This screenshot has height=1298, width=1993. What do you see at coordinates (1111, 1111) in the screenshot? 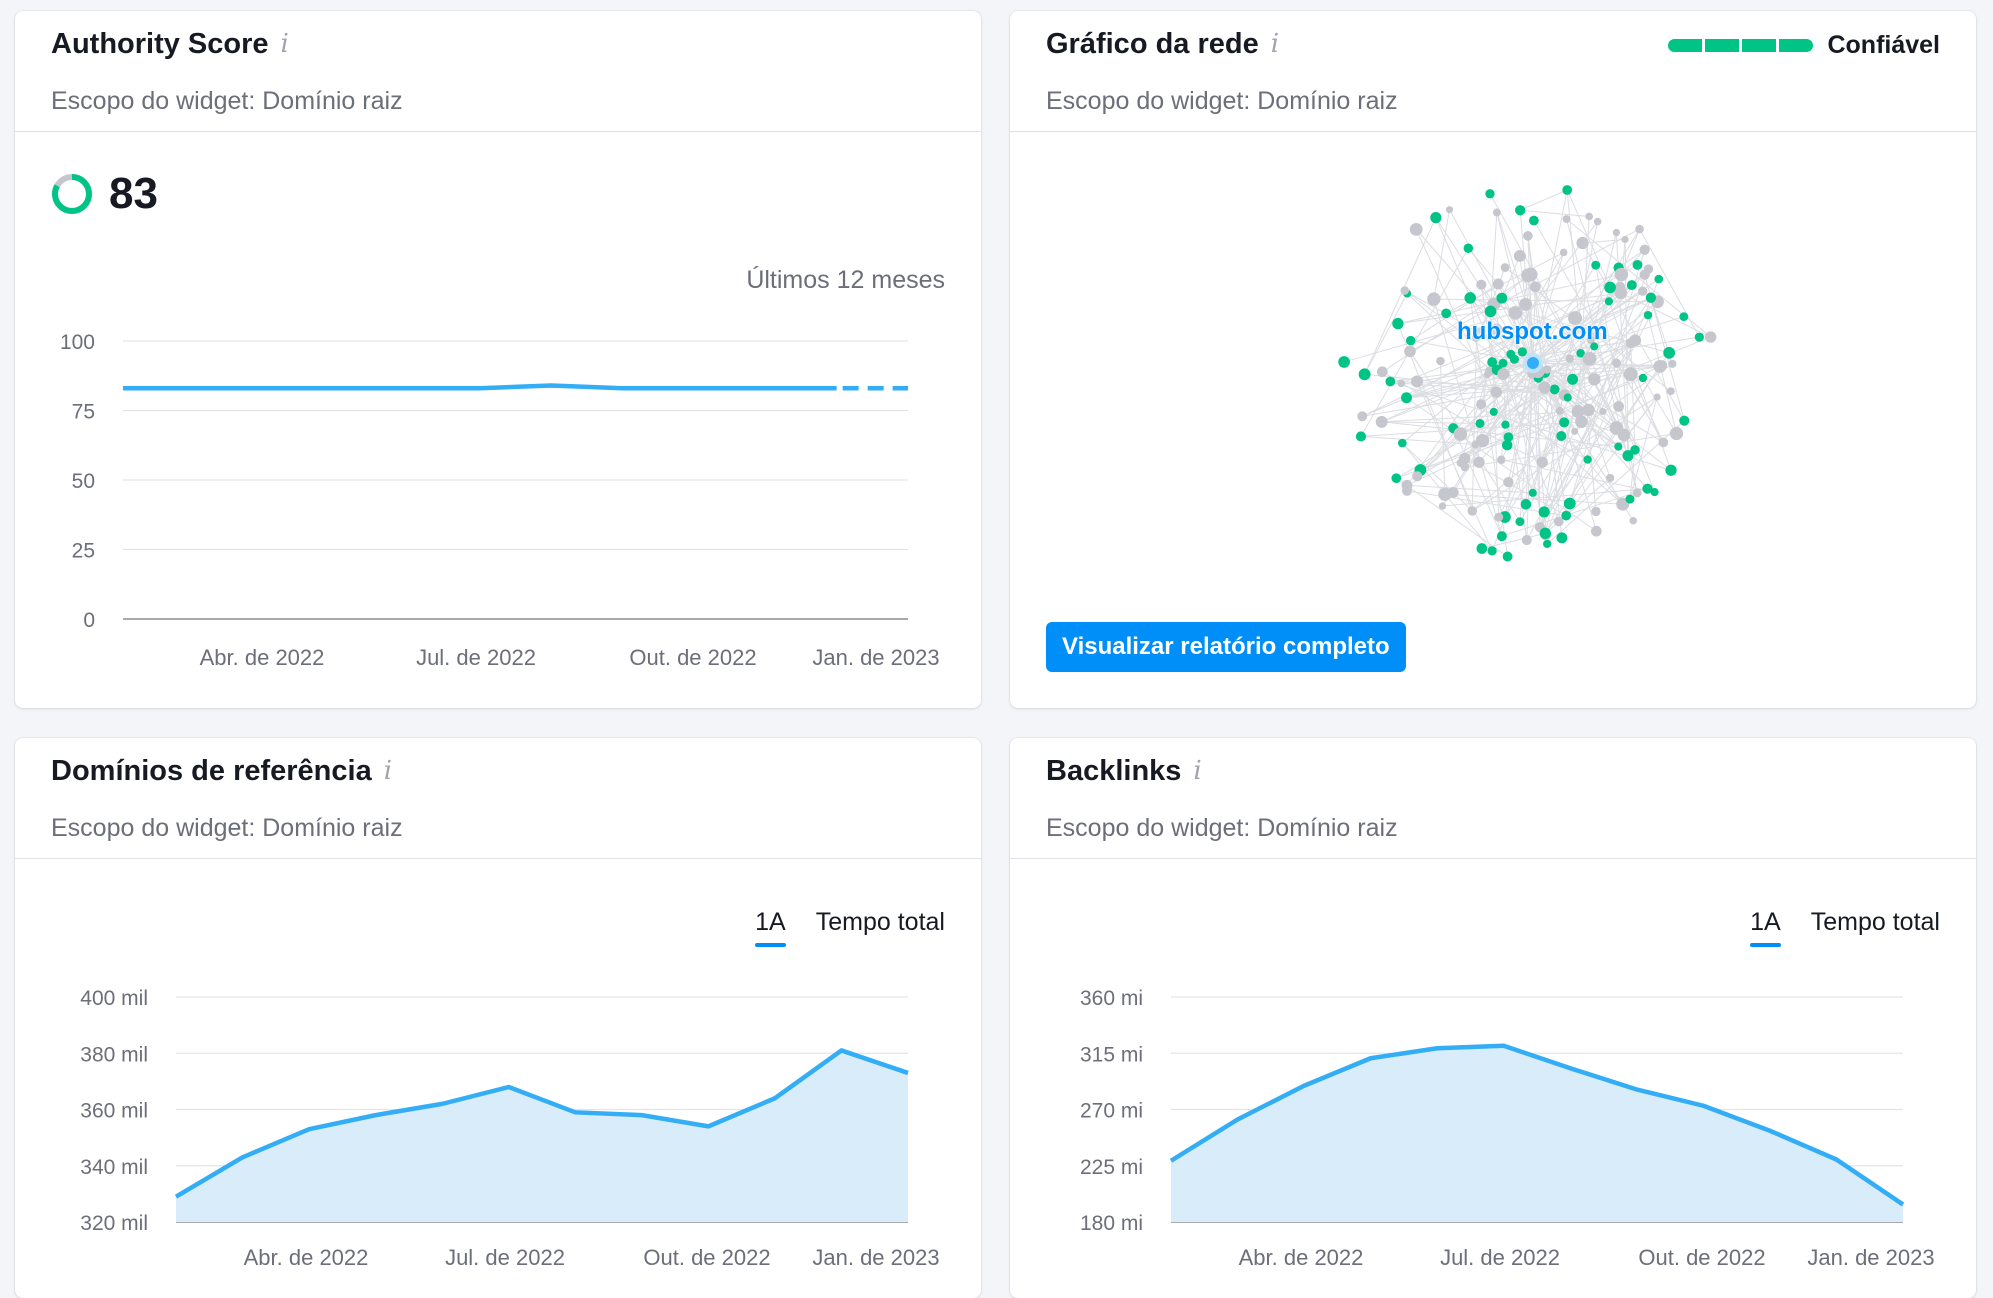
I see `y-tick-label: 270 mi` at bounding box center [1111, 1111].